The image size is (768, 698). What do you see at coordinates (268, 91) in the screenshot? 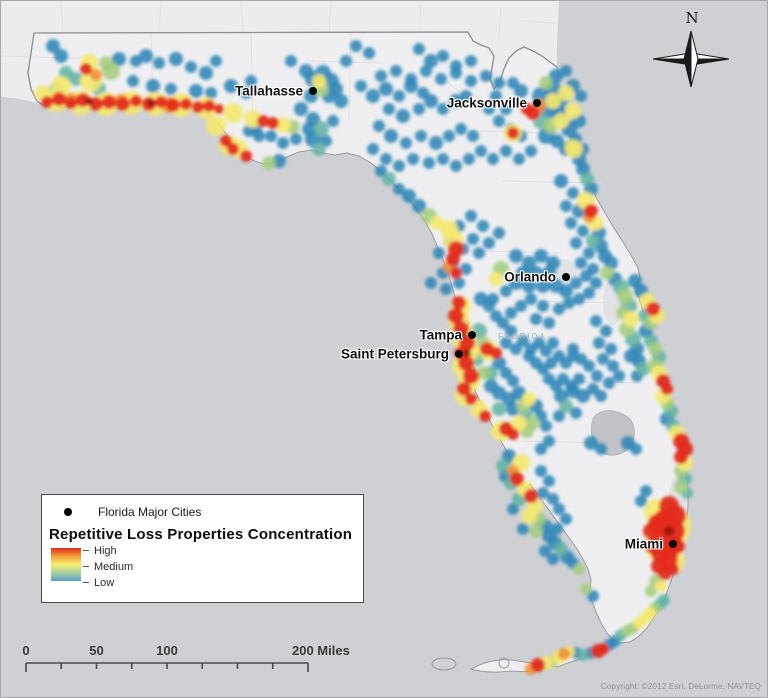
I see `city-label: Tallahasse` at bounding box center [268, 91].